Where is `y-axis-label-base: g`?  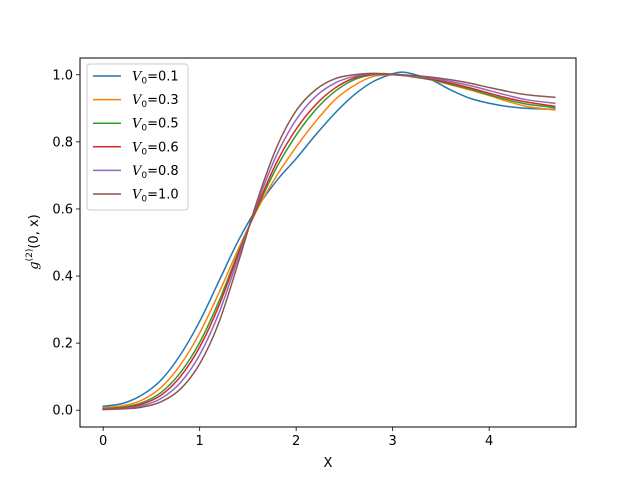
y-axis-label-base: g is located at coordinates (34, 265).